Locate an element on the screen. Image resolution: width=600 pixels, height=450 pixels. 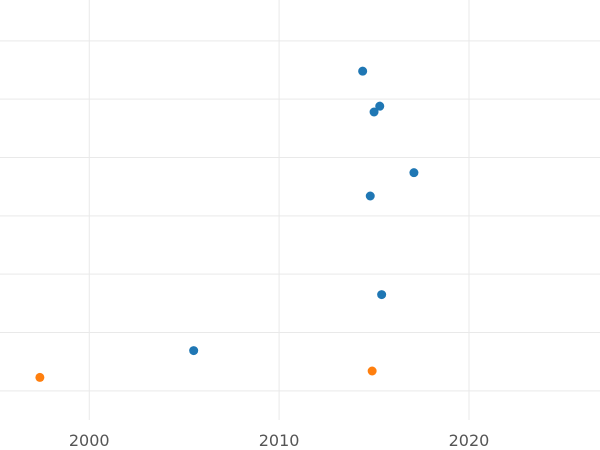
x-axis-ticks: 2000 2010 2020 is located at coordinates (279, 440).